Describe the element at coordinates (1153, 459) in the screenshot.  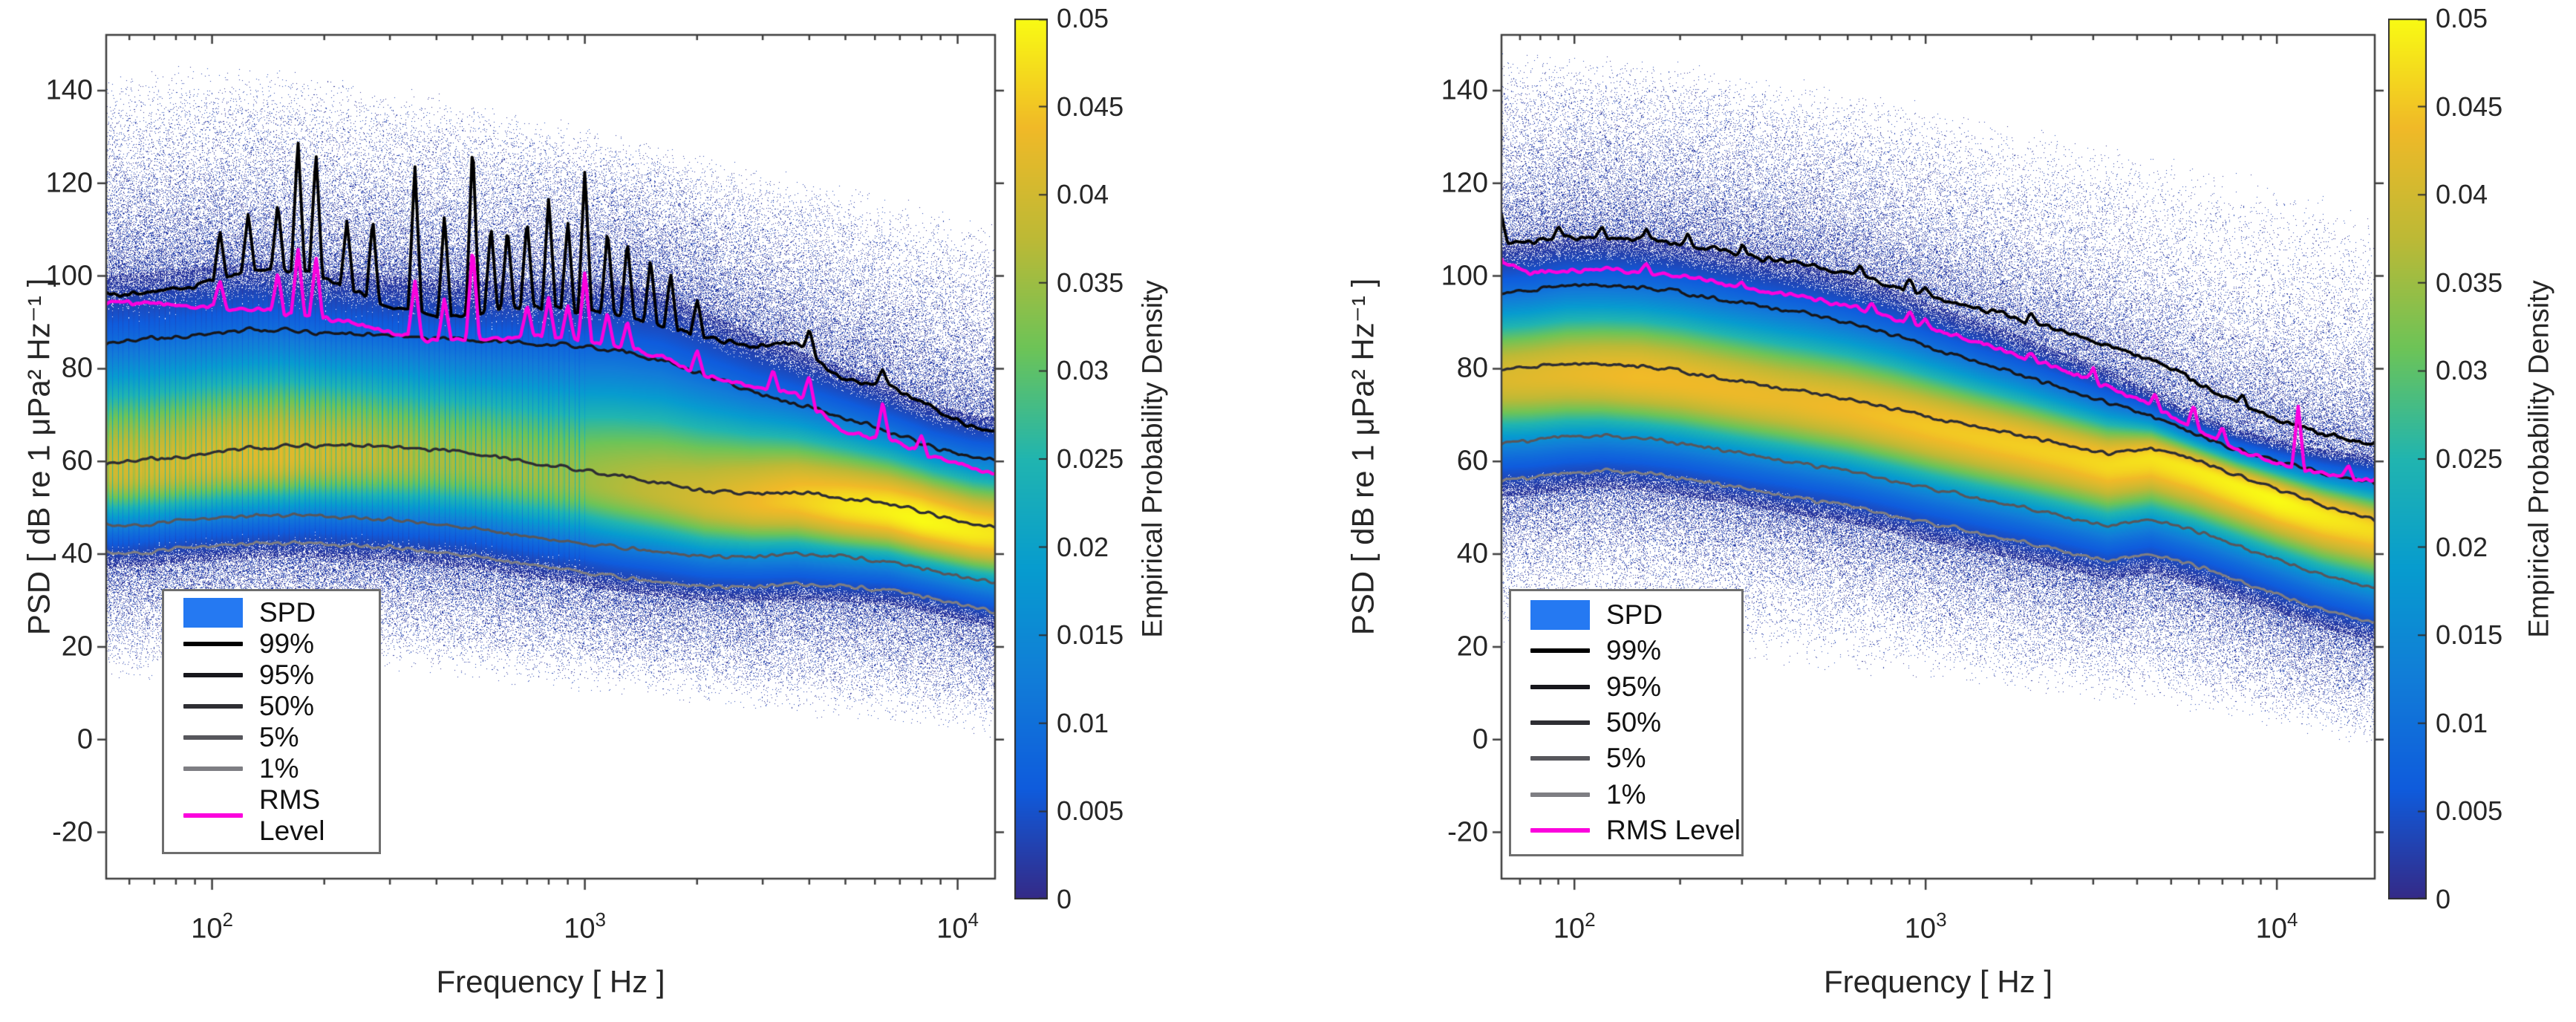
I see `colorbar-label-left: Empirical Probability Density` at that location.